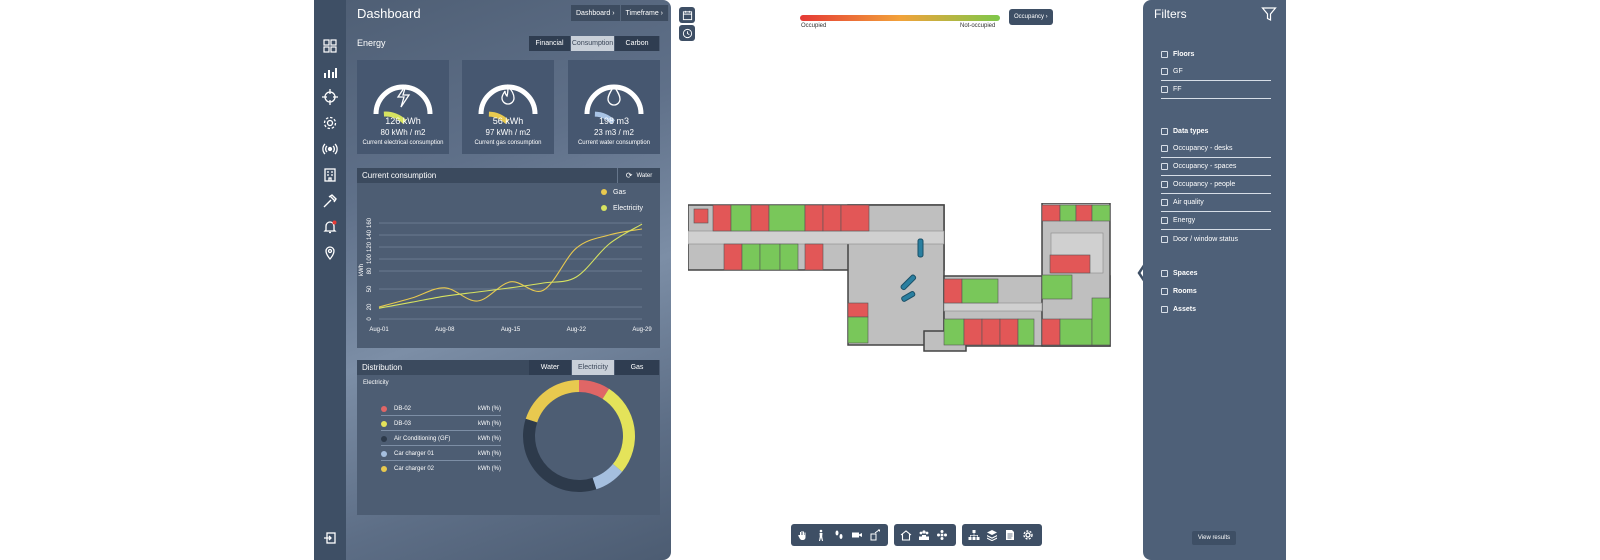  What do you see at coordinates (614, 143) in the screenshot?
I see `gauge-water-caption: Current water consumption` at bounding box center [614, 143].